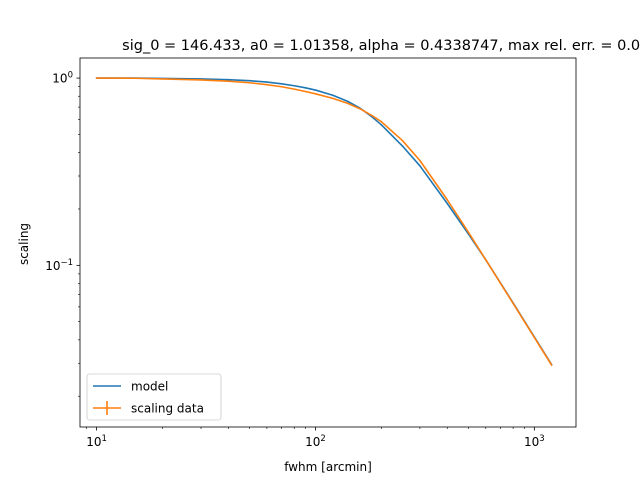 This screenshot has height=484, width=640. I want to click on x-tick-label: 101, so click(96, 441).